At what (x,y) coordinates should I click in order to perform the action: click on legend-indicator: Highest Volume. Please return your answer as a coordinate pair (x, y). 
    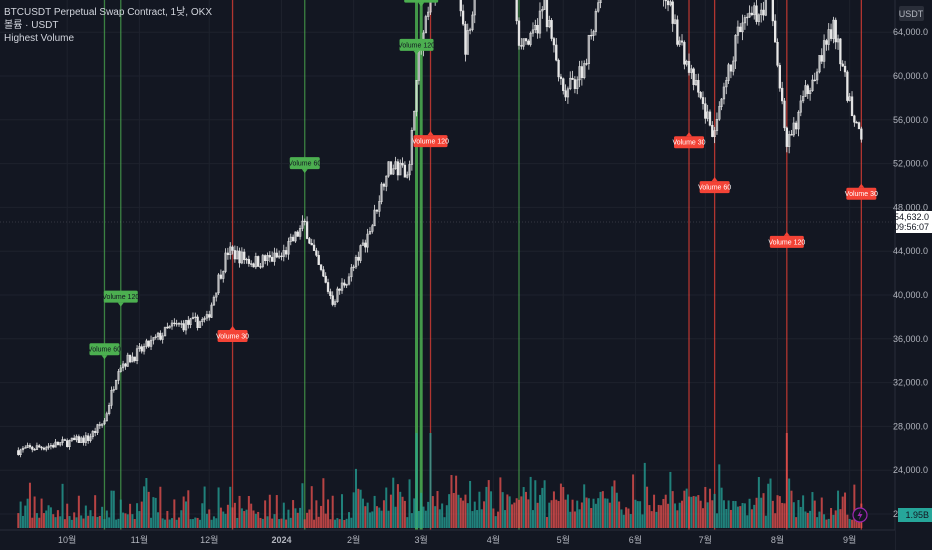
    Looking at the image, I should click on (39, 38).